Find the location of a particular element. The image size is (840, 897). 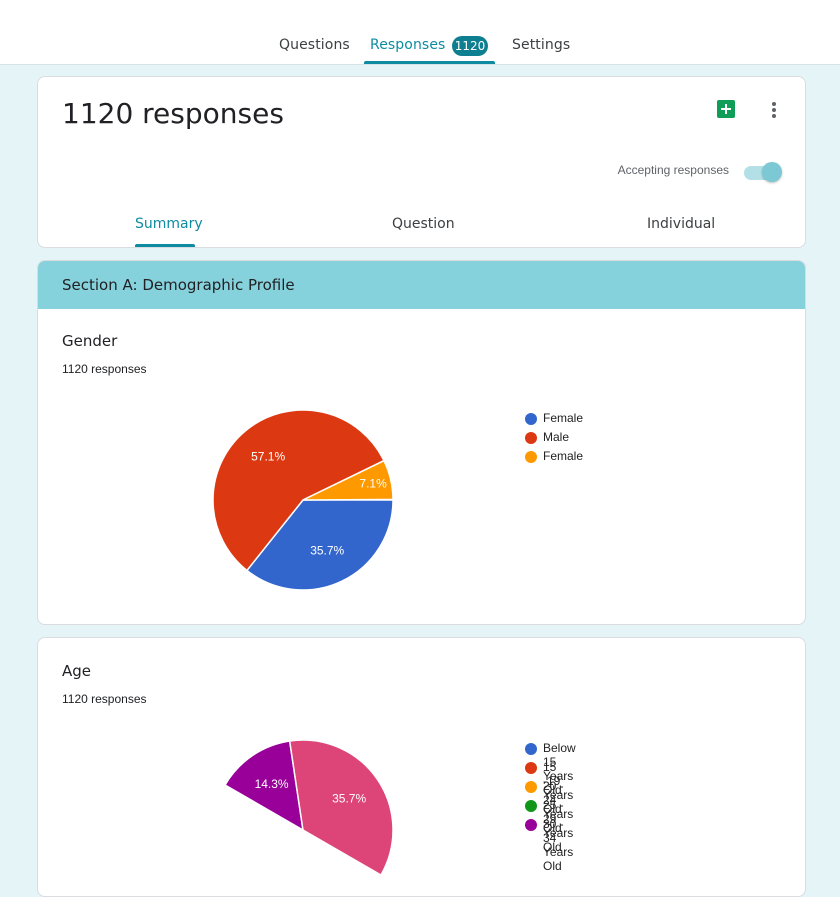

accepting-responses-toggle is located at coordinates (763, 172).